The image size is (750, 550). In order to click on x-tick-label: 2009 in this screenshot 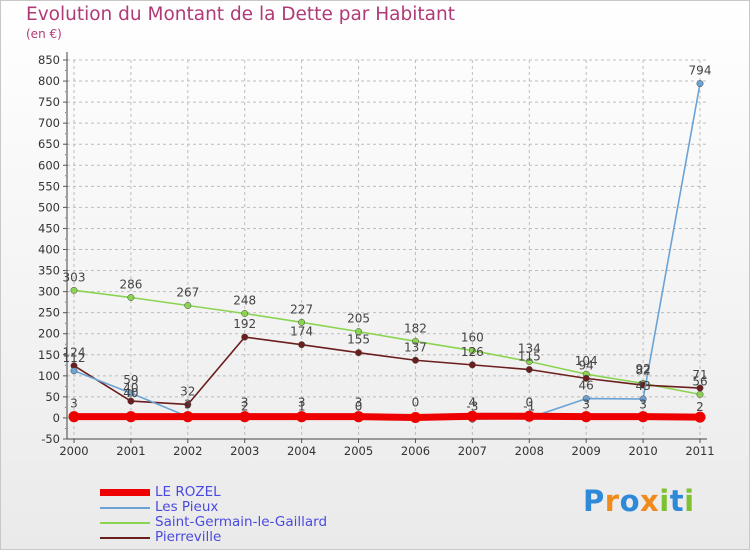, I will do `click(586, 451)`.